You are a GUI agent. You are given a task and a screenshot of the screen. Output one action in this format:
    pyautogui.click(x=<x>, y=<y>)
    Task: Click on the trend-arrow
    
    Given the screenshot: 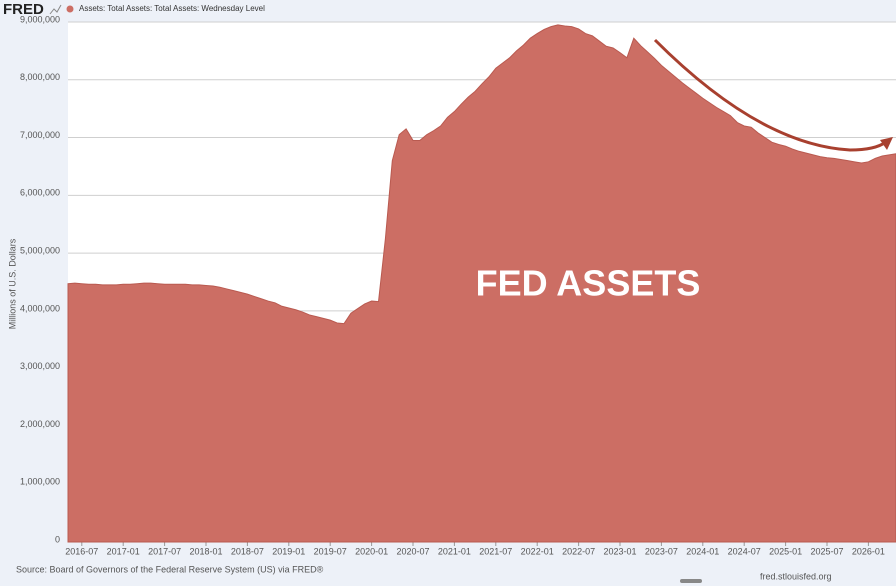 What is the action you would take?
    pyautogui.click(x=770, y=95)
    